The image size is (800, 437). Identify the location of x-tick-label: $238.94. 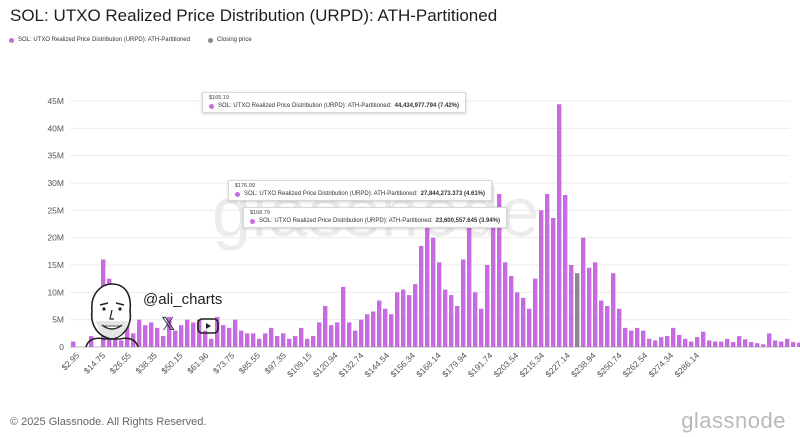
(583, 364).